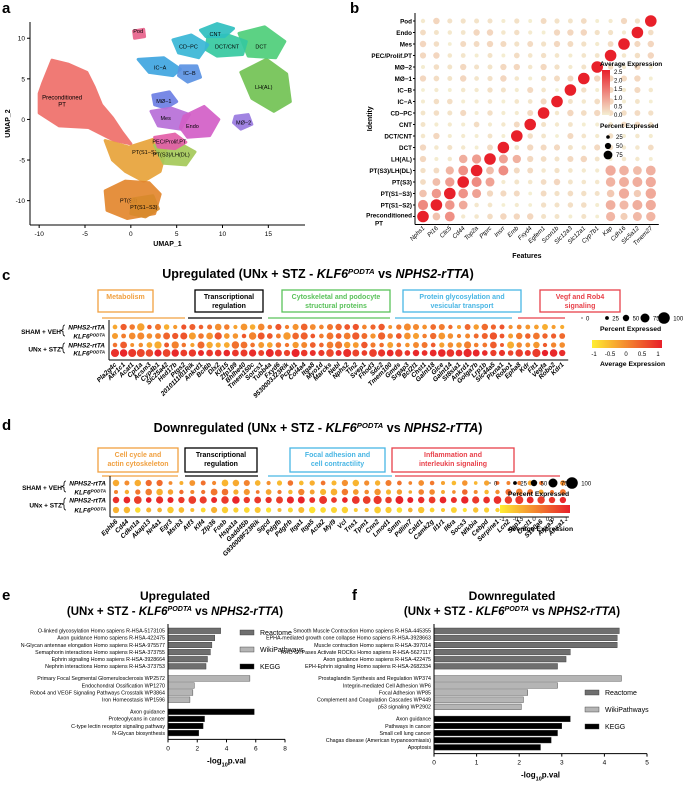 This screenshot has height=792, width=685. I want to click on row-label: CD−PC, so click(401, 114).